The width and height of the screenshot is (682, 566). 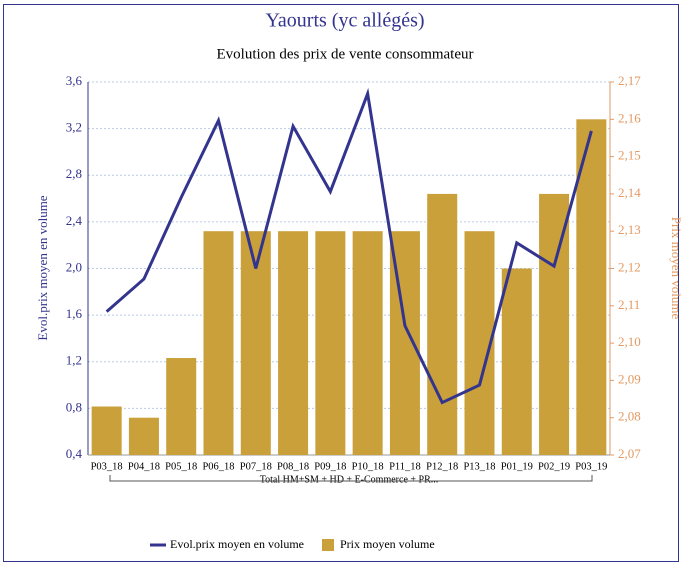 I want to click on x-tick-label: P10_18, so click(x=368, y=466).